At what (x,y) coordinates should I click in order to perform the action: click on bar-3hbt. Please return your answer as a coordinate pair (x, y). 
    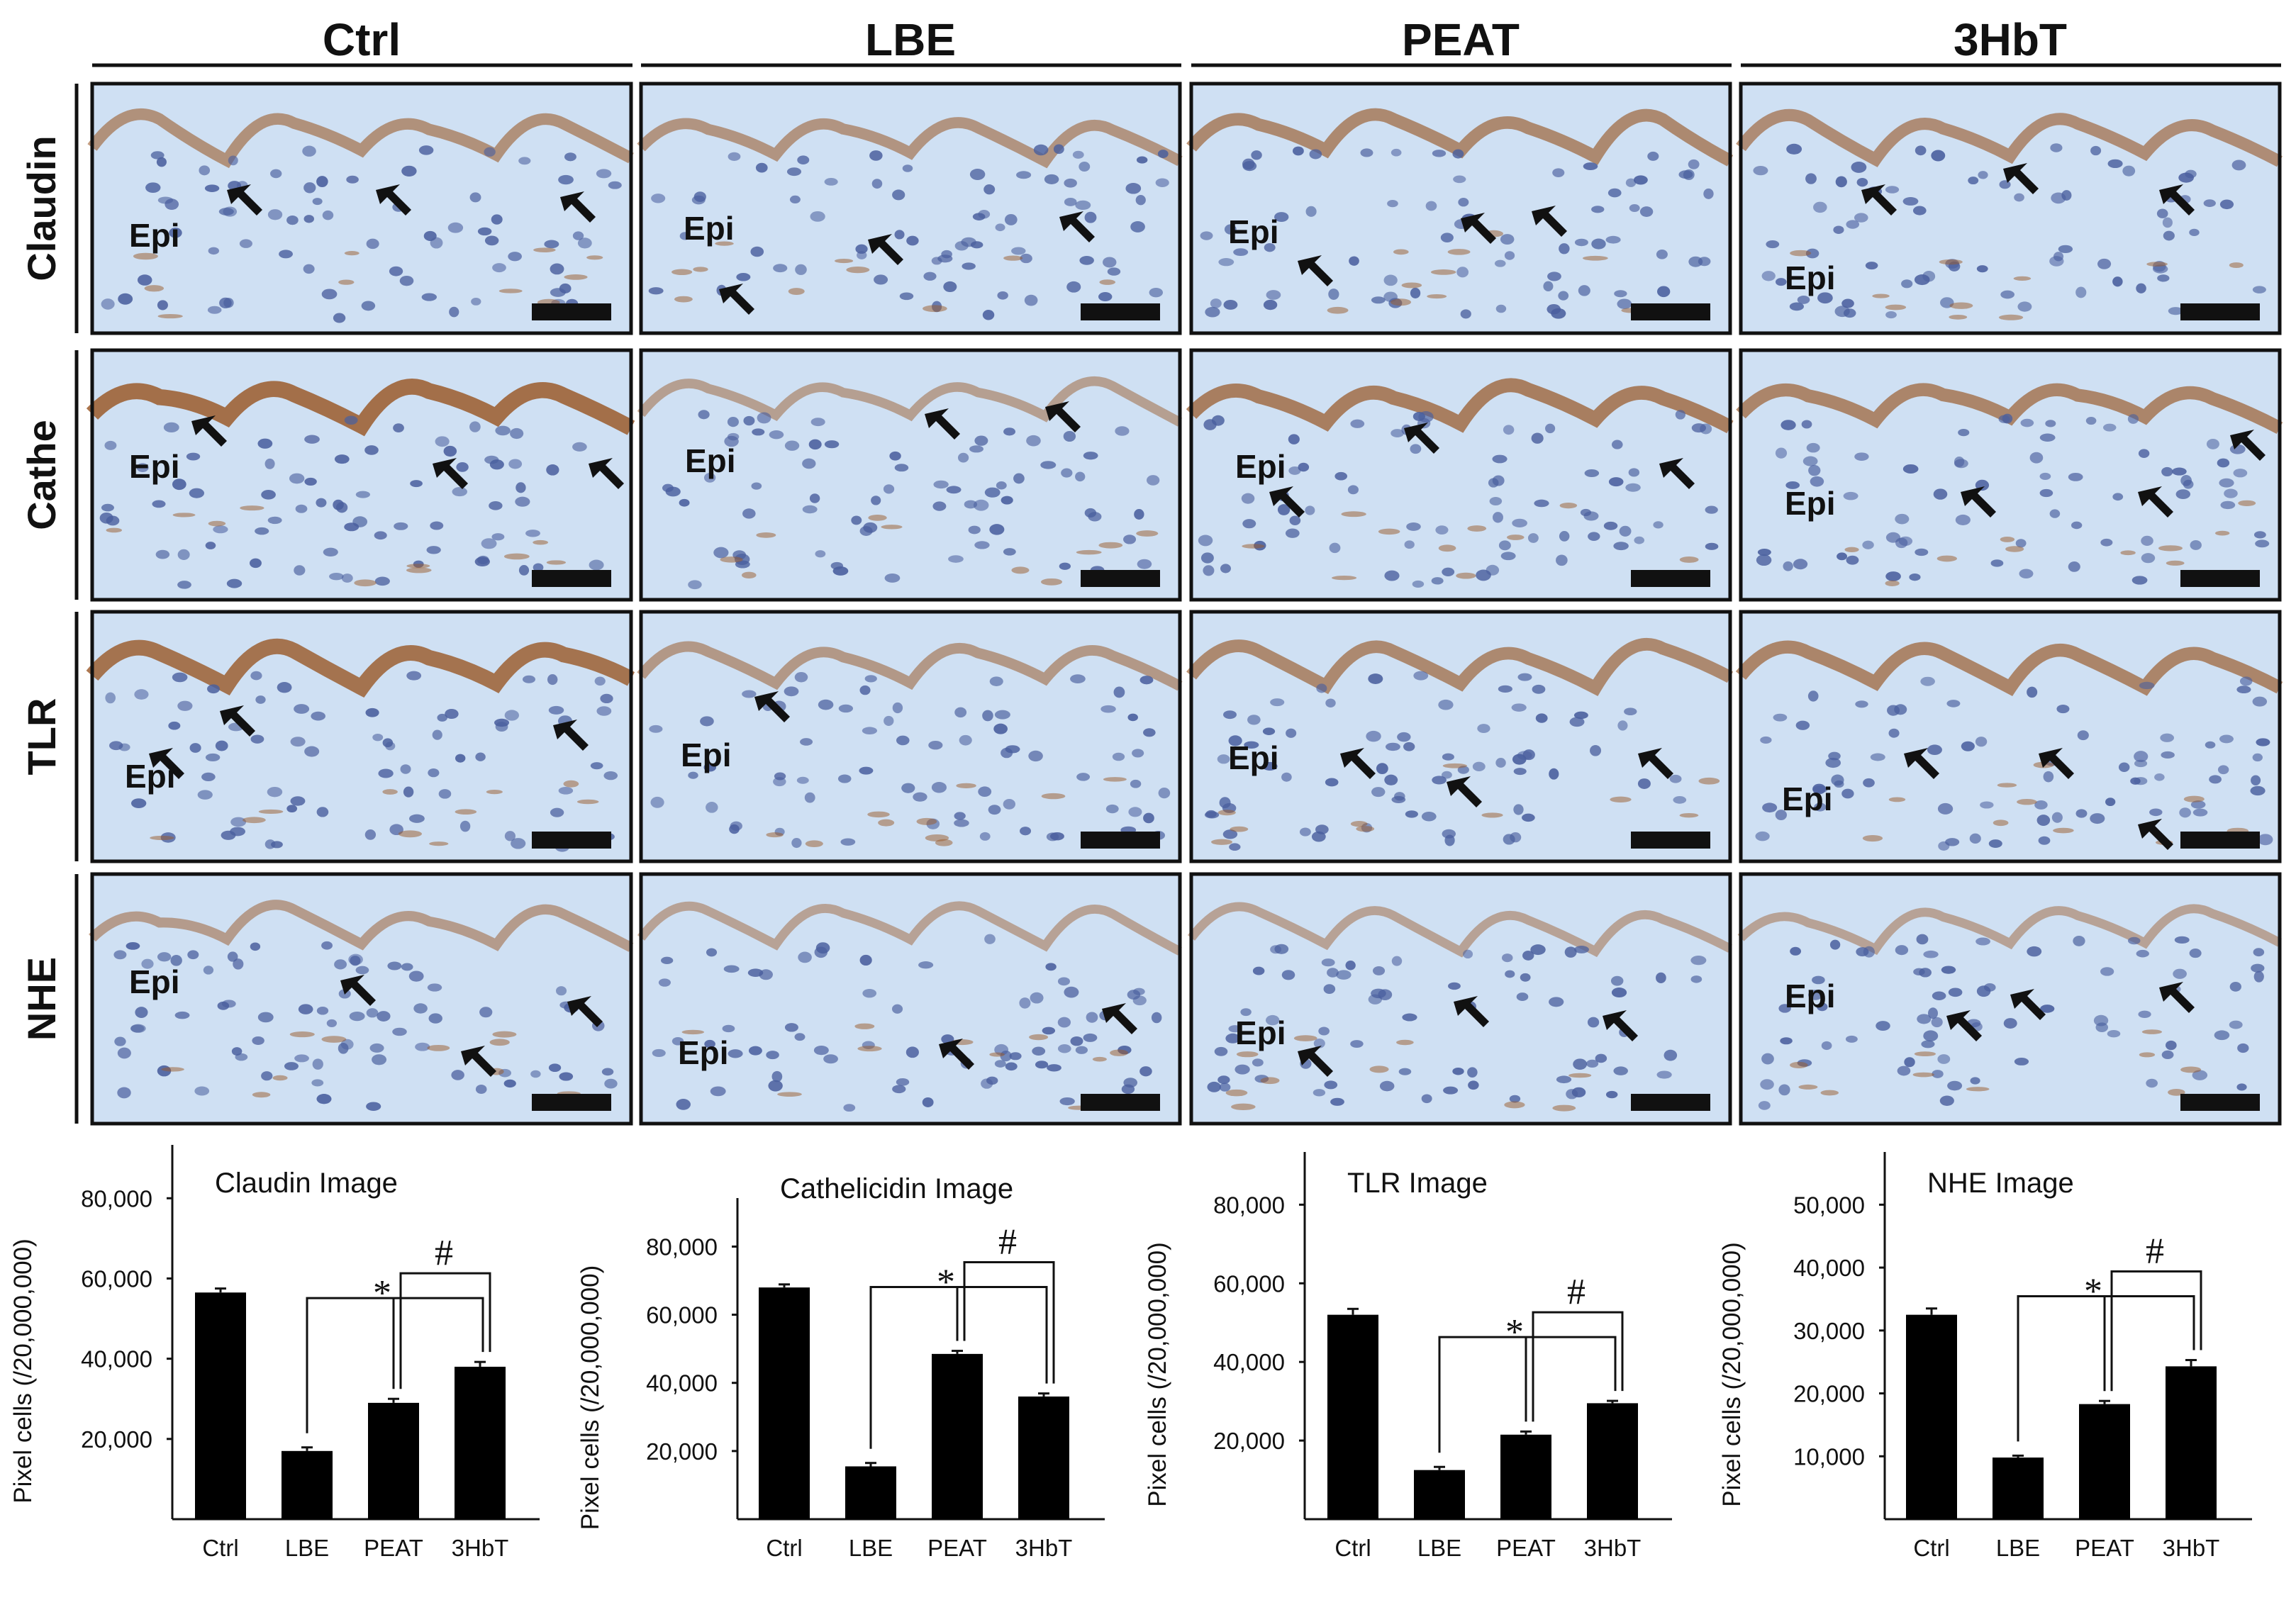
    Looking at the image, I should click on (1612, 1461).